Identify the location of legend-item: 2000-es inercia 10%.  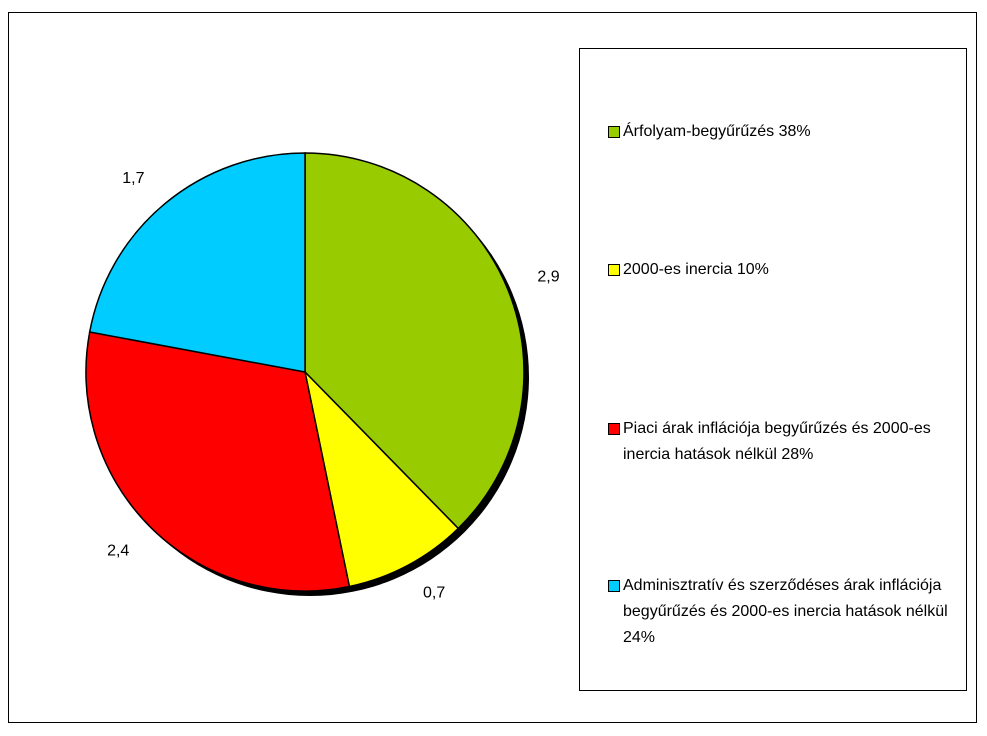
(783, 270).